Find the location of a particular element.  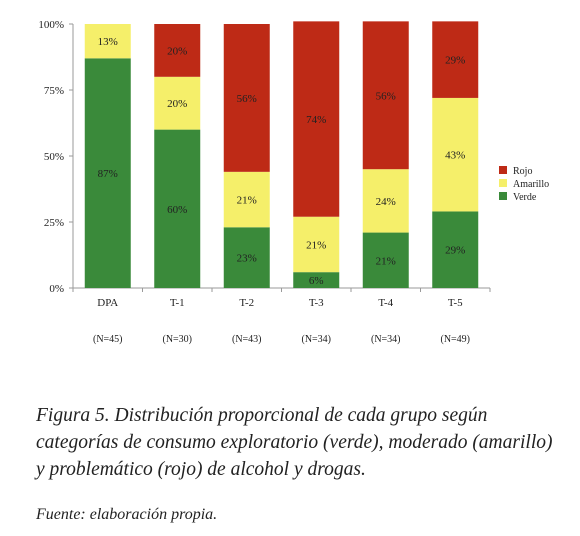

sample-size-label: (N=45) is located at coordinates (108, 339).